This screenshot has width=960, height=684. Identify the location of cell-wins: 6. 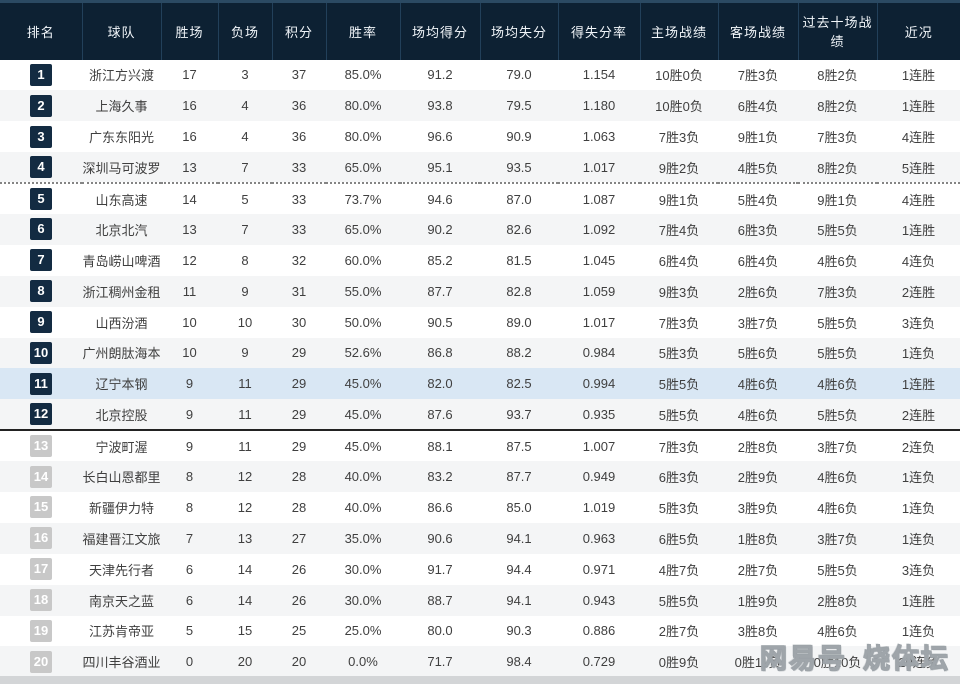
(189, 600).